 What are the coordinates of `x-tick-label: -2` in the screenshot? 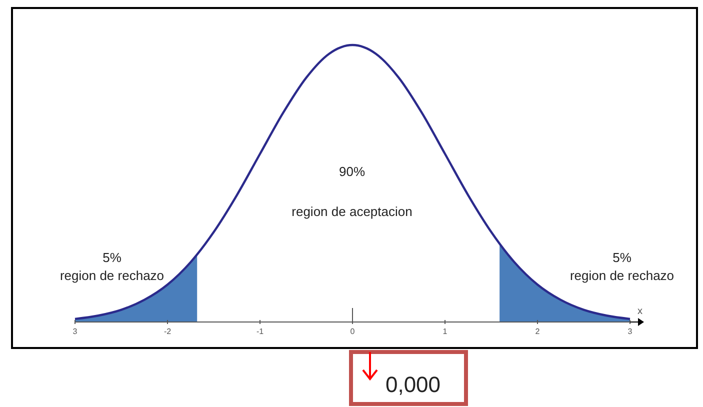 It's located at (168, 331).